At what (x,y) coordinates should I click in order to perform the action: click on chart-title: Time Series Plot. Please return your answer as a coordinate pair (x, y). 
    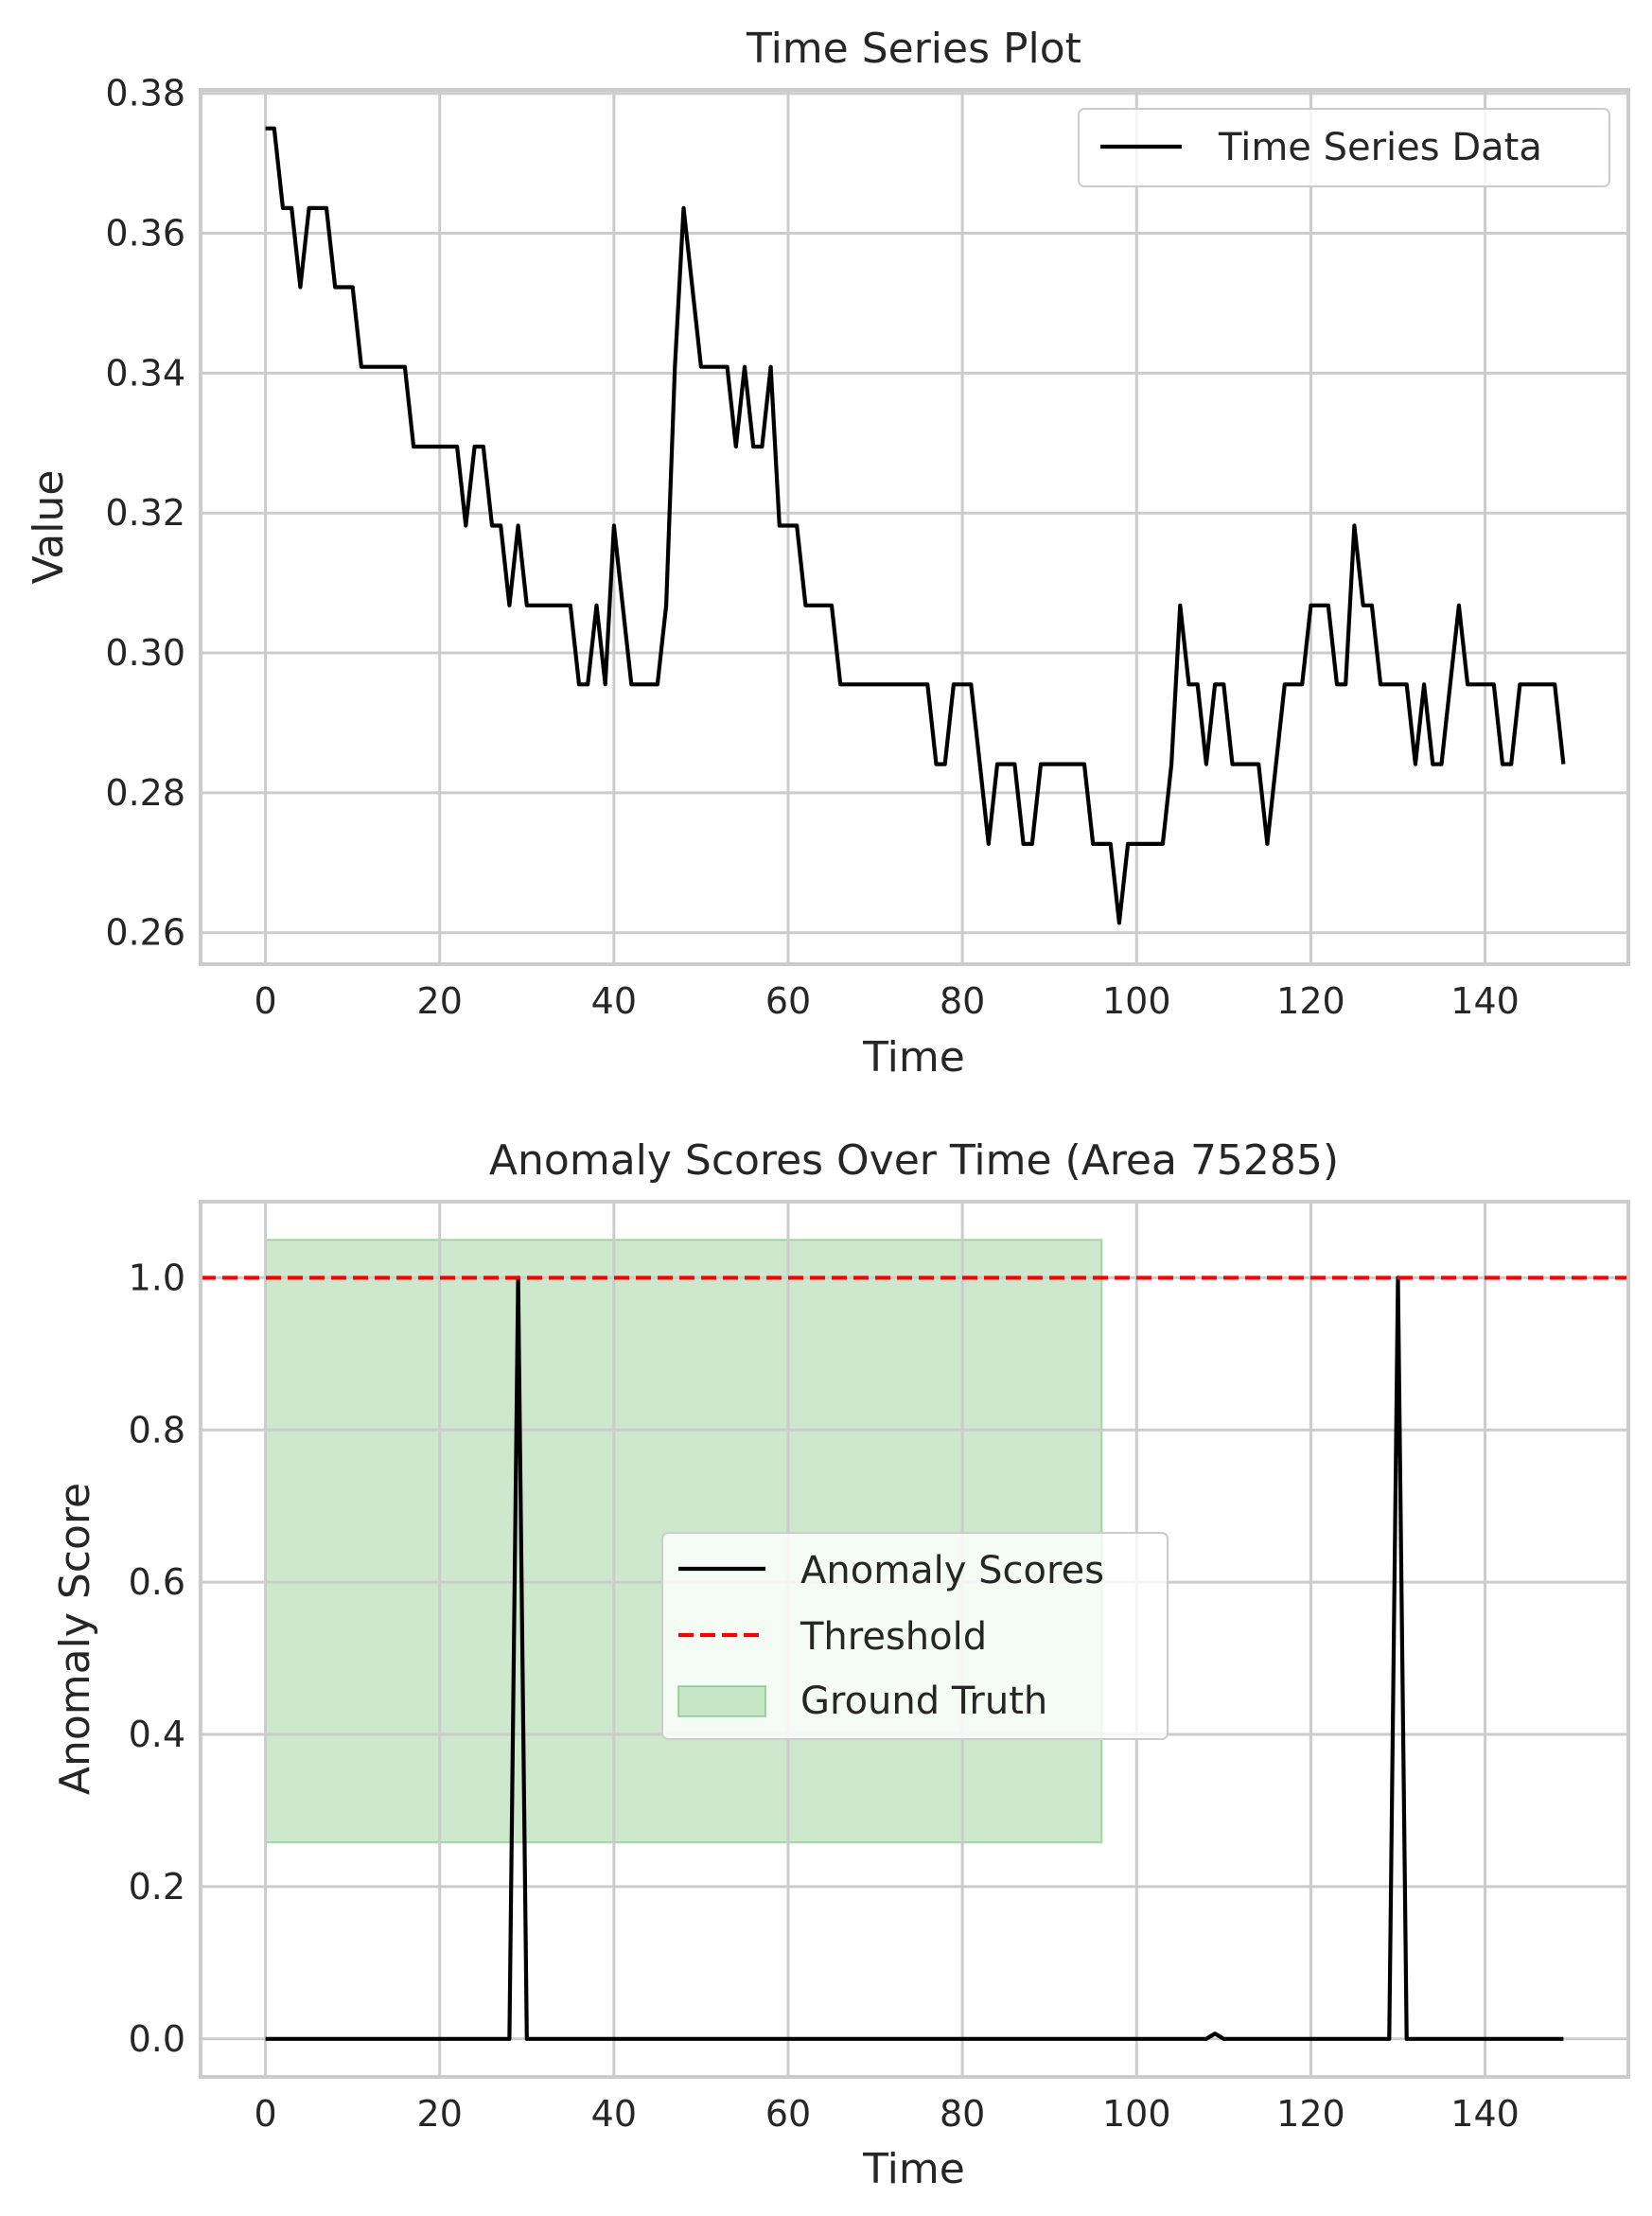
    Looking at the image, I should click on (913, 49).